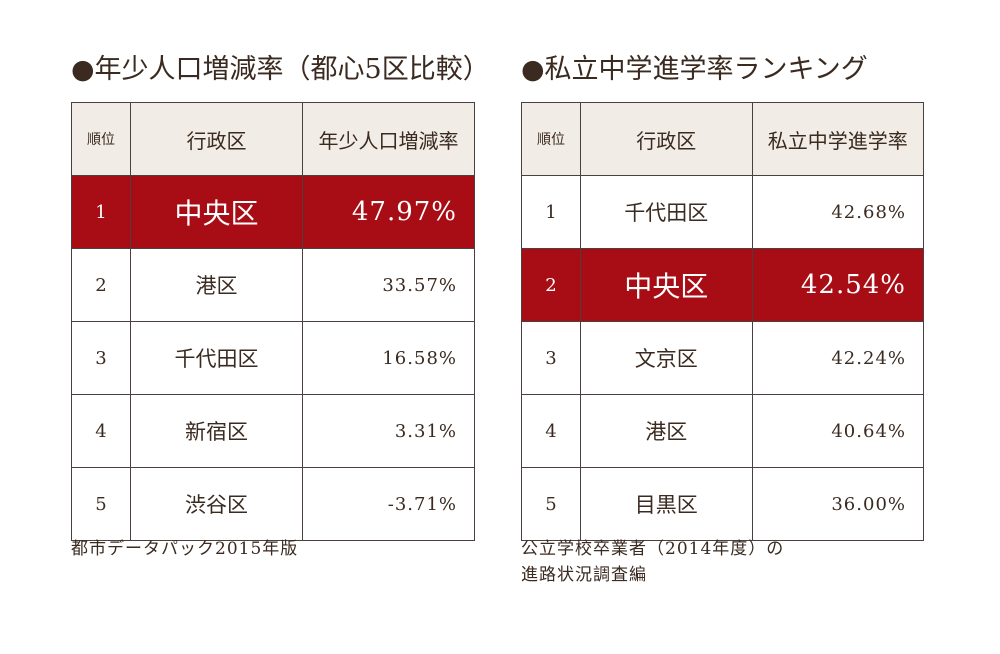 The width and height of the screenshot is (1000, 654). What do you see at coordinates (388, 285) in the screenshot?
I see `value-cell: 33.57%` at bounding box center [388, 285].